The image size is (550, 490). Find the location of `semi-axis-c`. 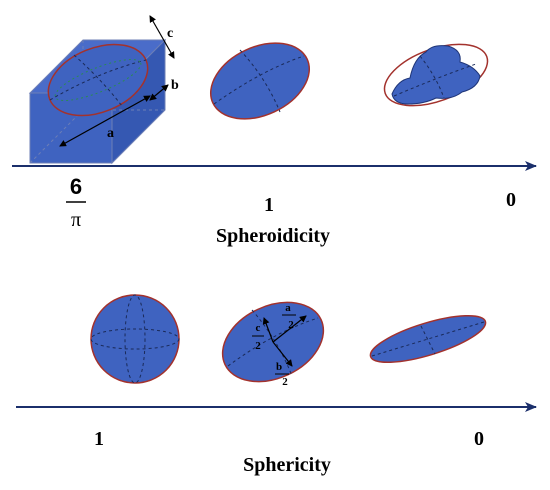

semi-axis-c is located at coordinates (268, 330).